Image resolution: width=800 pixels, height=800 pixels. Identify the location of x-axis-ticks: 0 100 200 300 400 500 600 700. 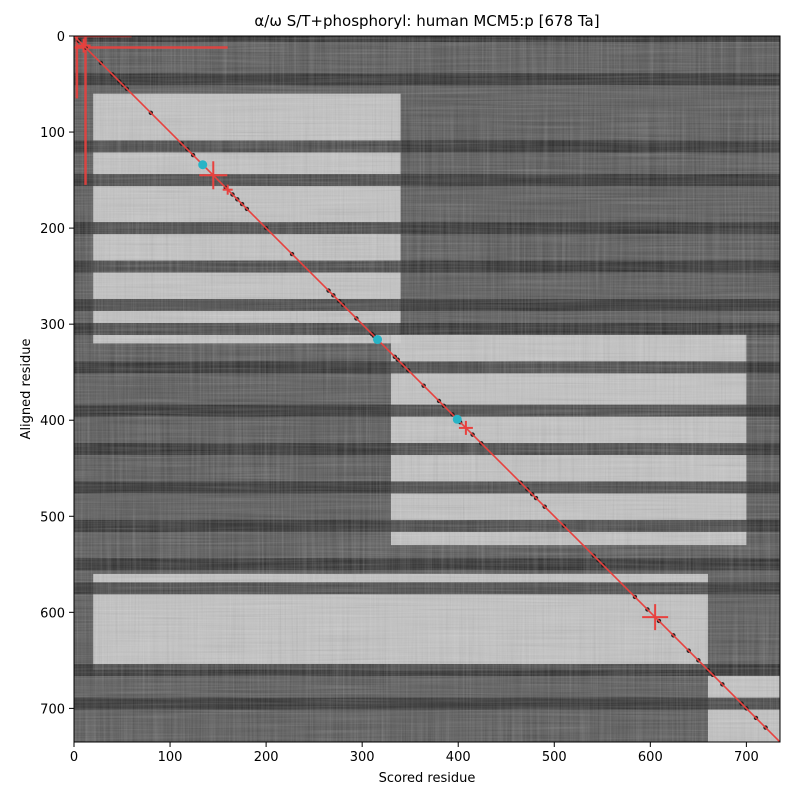
(414, 753).